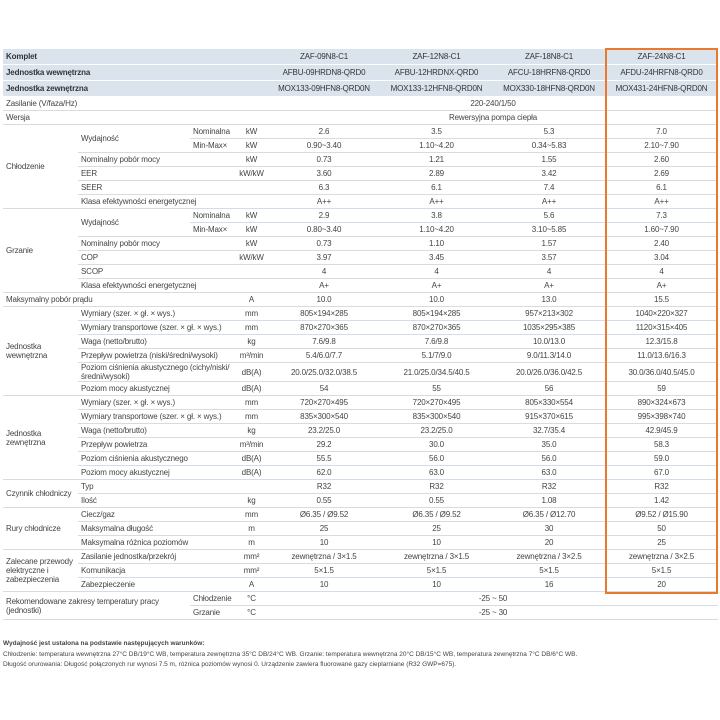 This screenshot has width=720, height=720. What do you see at coordinates (437, 215) in the screenshot?
I see `value-cell: 3.8` at bounding box center [437, 215].